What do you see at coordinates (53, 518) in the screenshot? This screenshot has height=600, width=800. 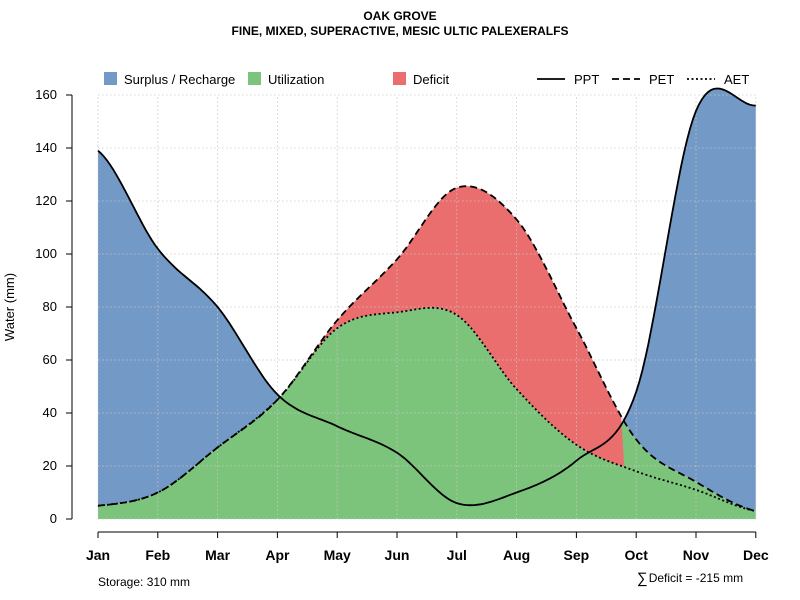 I see `y-tick-label: 0` at bounding box center [53, 518].